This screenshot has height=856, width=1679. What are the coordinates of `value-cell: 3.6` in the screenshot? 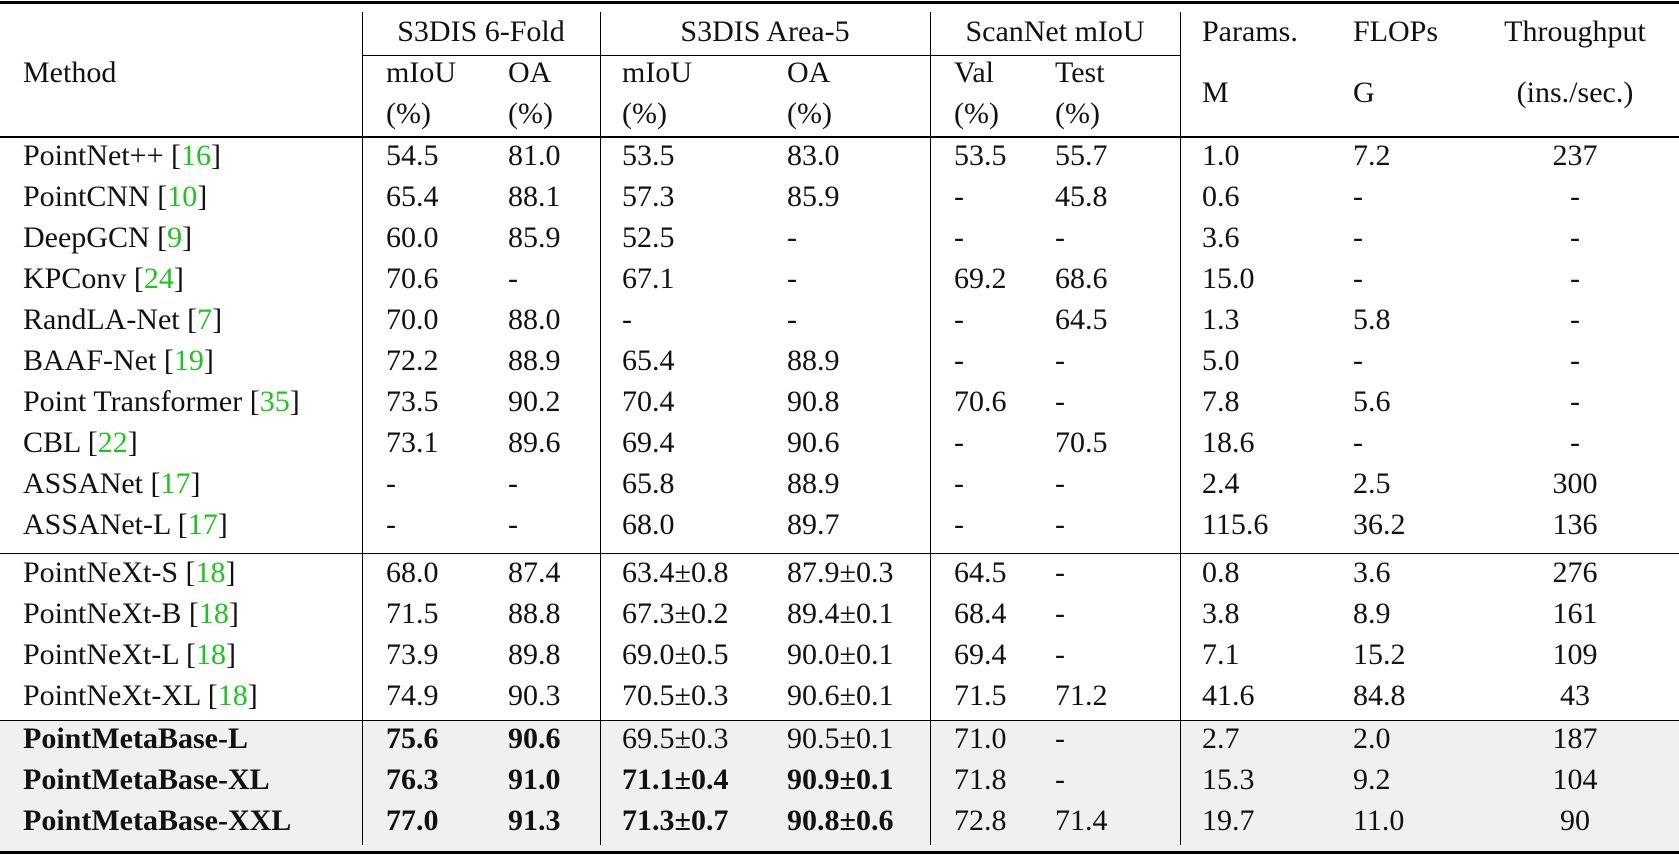 It's located at (1372, 572).